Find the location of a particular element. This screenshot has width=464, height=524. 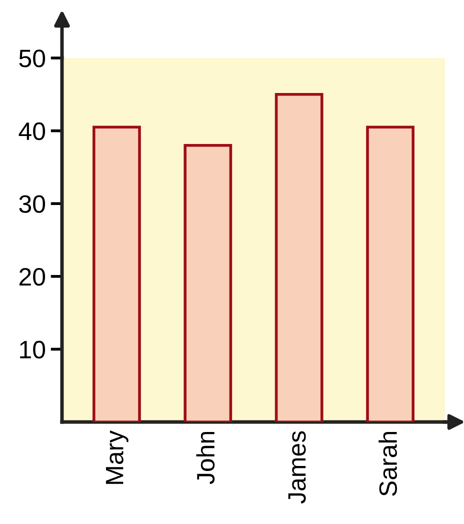

x-tick-label: Mary is located at coordinates (117, 457).